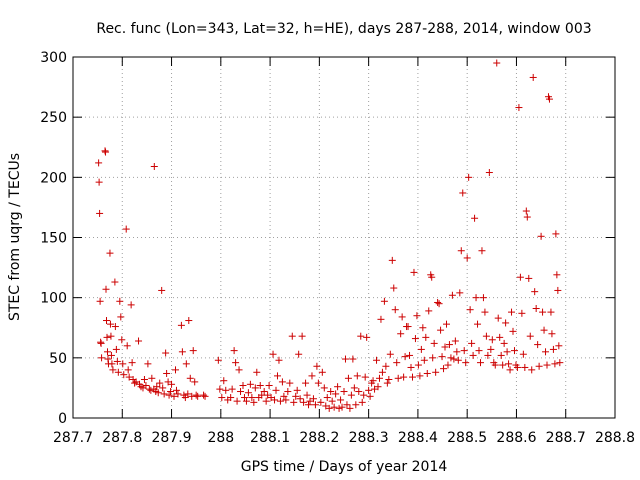 This screenshot has width=640, height=480. I want to click on x-tick-label: 288, so click(220, 438).